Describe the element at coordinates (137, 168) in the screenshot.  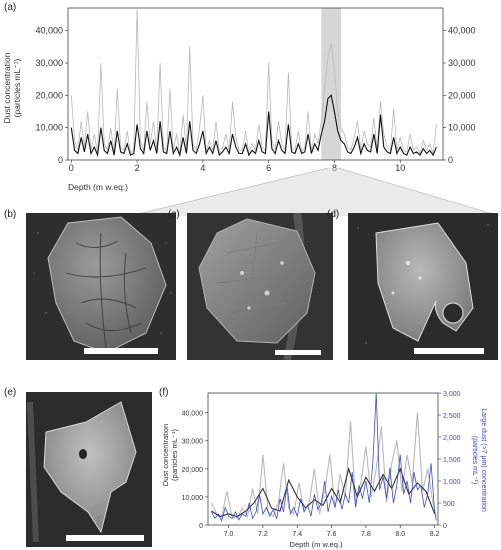
I see `x-tick-label: 2` at that location.